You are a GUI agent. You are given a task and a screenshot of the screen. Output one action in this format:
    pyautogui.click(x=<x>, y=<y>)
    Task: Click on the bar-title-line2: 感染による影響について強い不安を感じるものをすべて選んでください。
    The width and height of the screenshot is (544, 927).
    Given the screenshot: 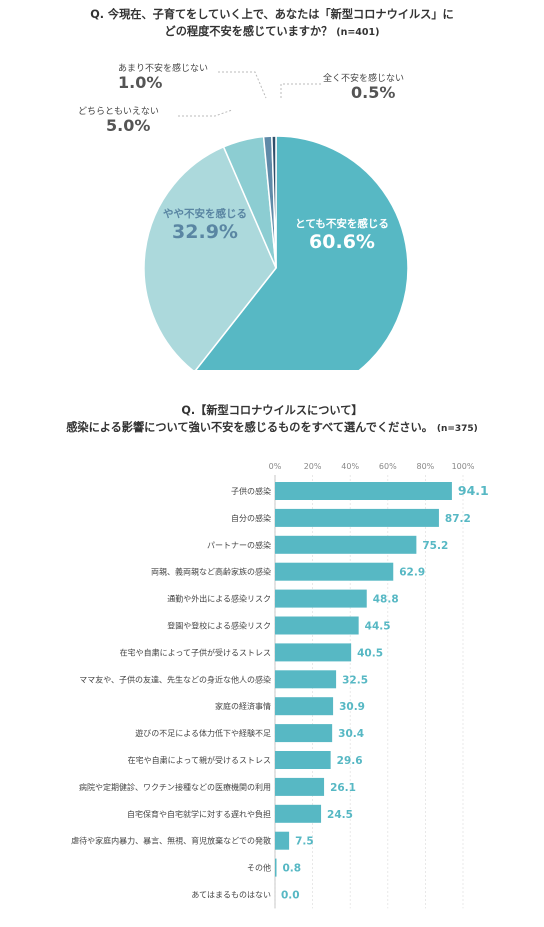 What is the action you would take?
    pyautogui.click(x=249, y=427)
    